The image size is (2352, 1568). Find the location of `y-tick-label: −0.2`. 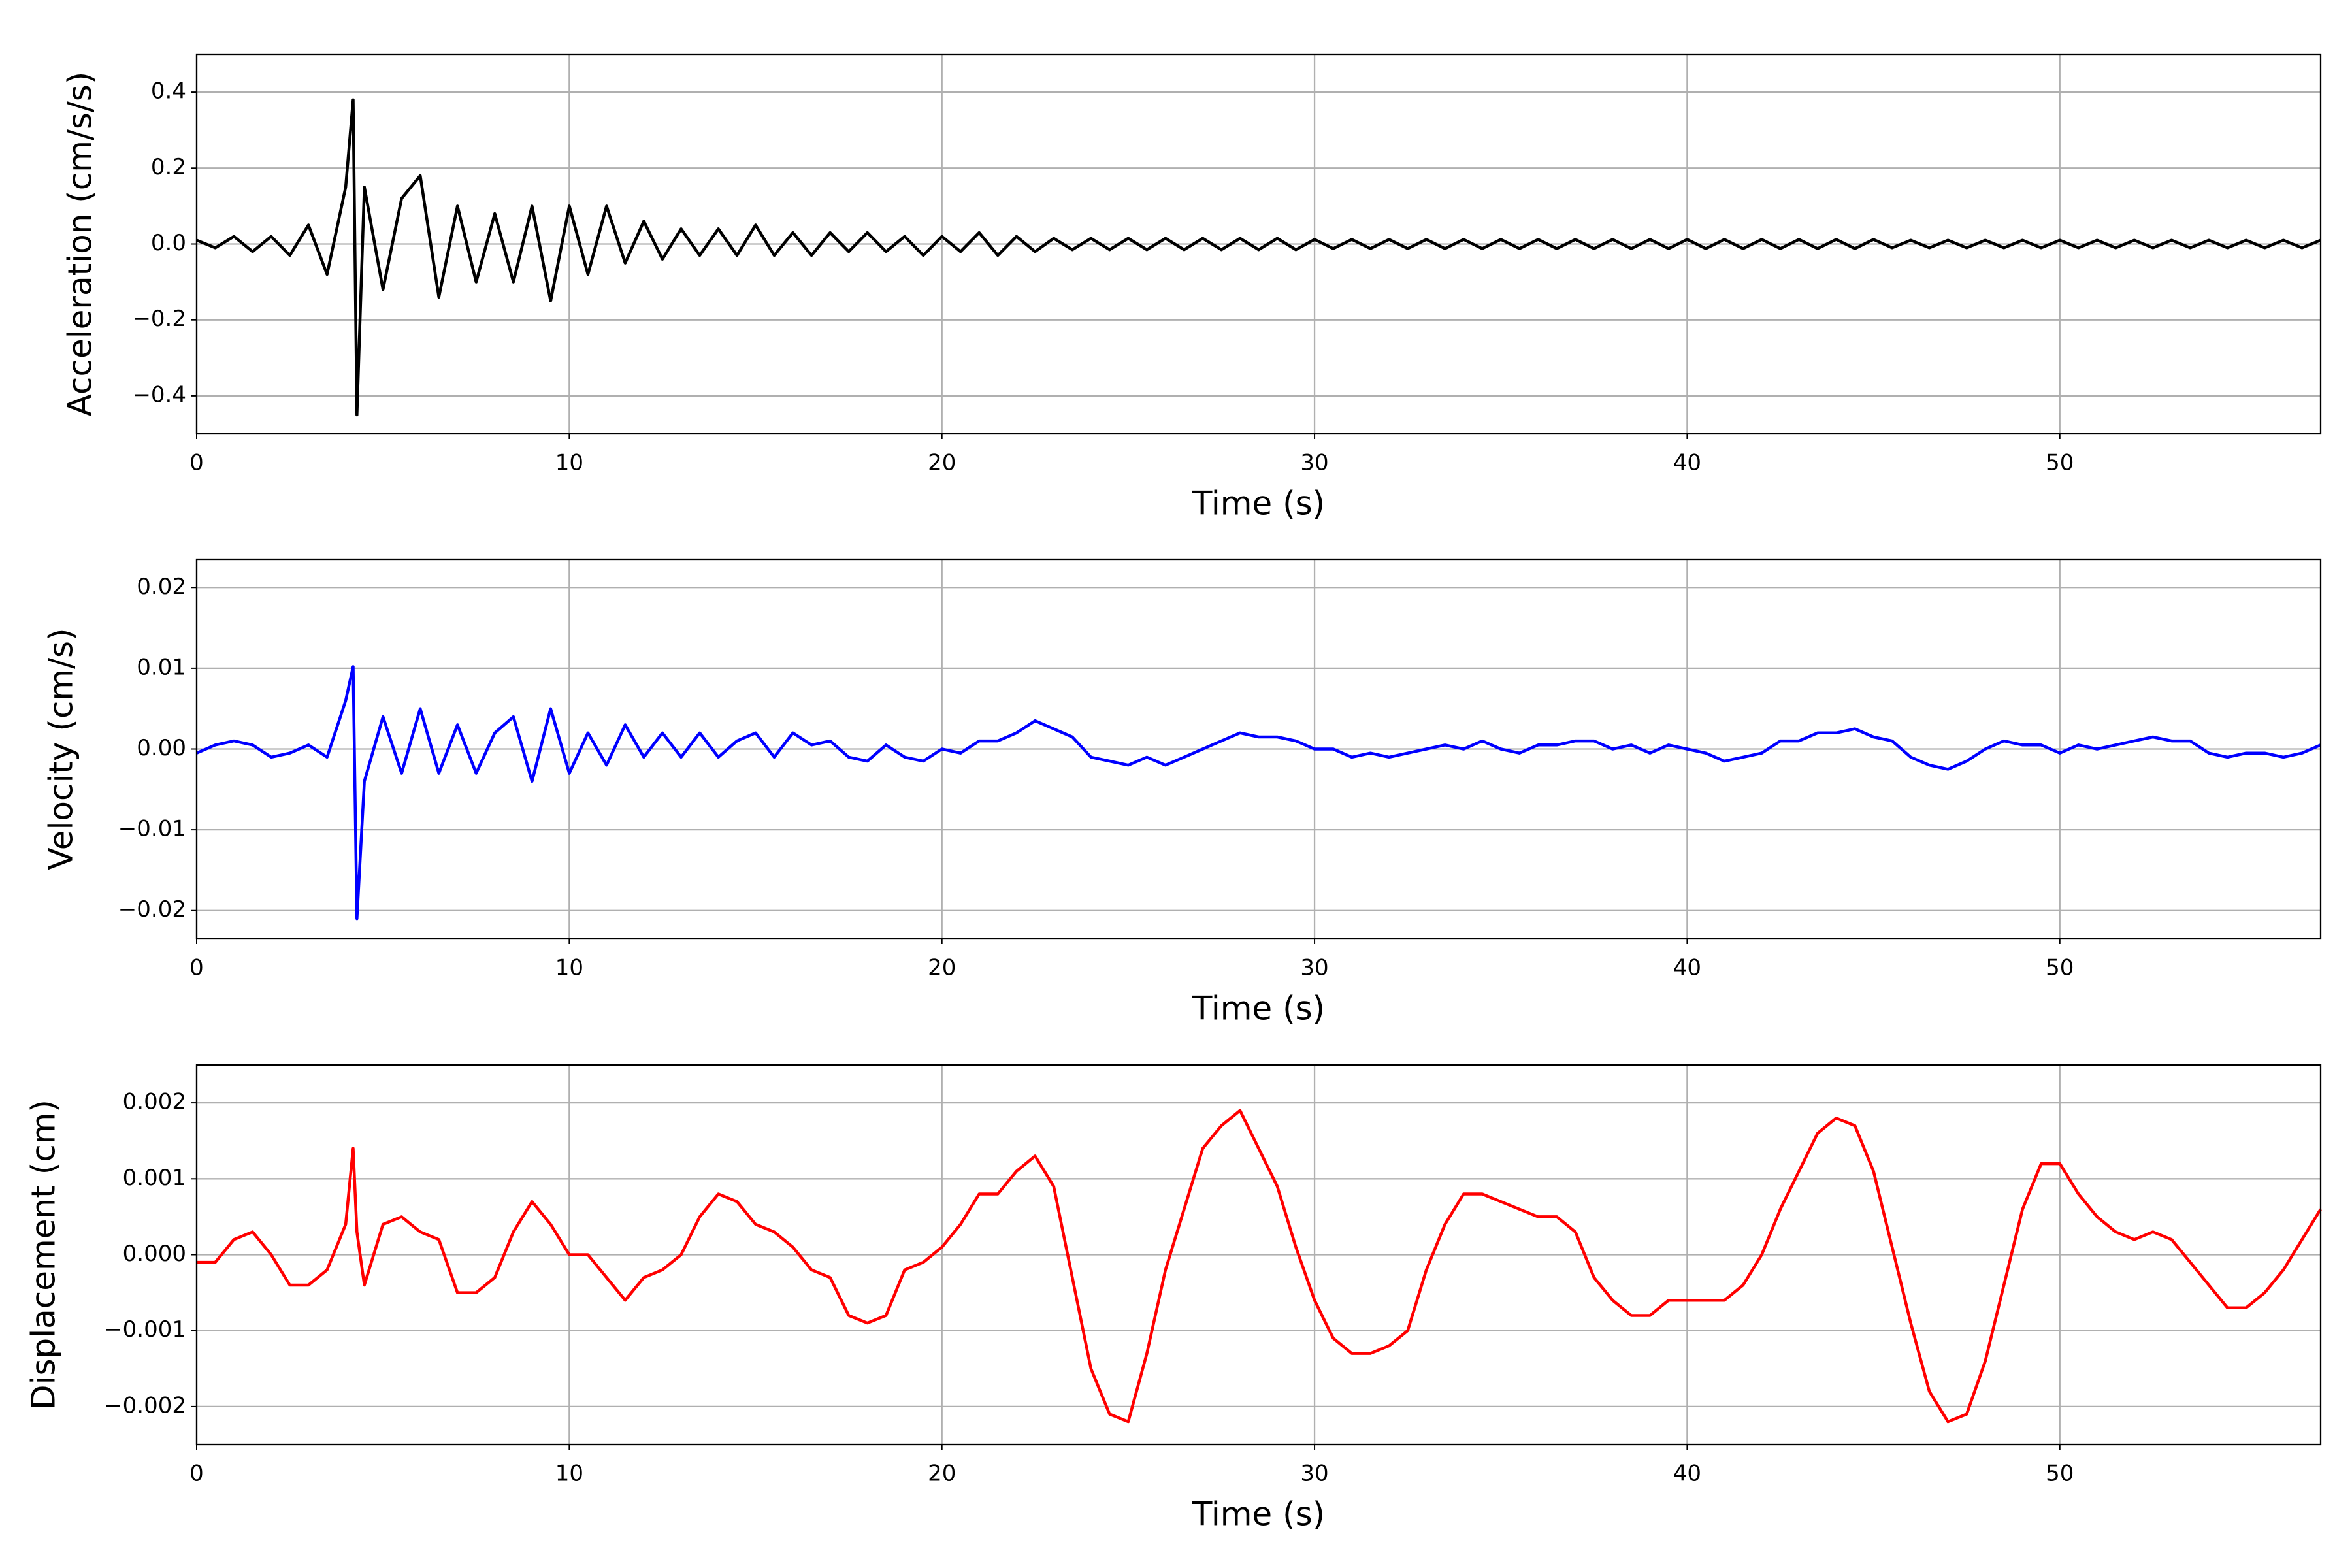

y-tick-label: −0.2 is located at coordinates (159, 319).